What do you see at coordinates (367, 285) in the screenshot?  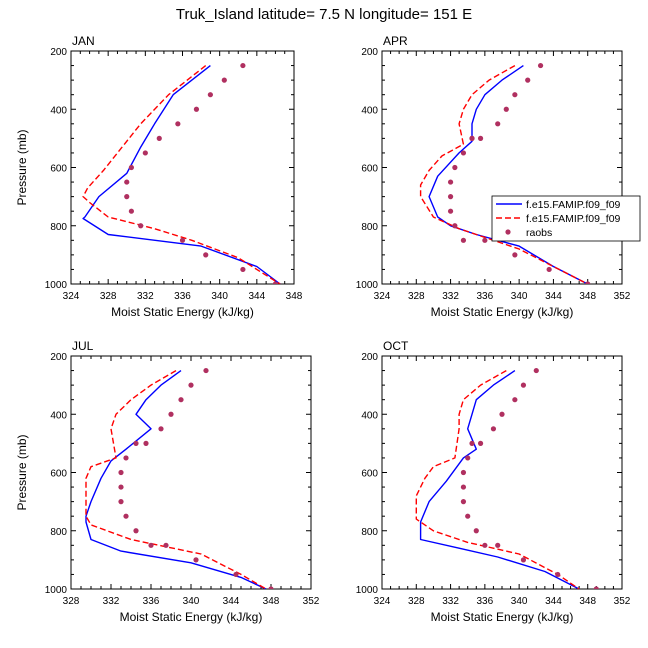 I see `y-tick-label: 1000` at bounding box center [367, 285].